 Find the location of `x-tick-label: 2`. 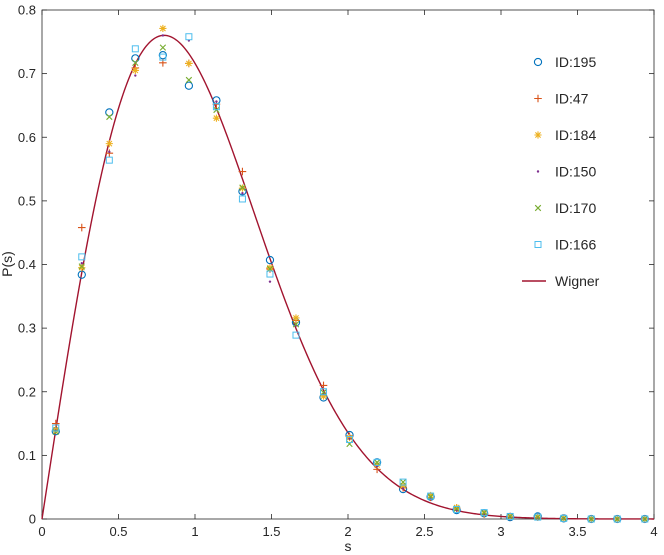

x-tick-label: 2 is located at coordinates (347, 531).